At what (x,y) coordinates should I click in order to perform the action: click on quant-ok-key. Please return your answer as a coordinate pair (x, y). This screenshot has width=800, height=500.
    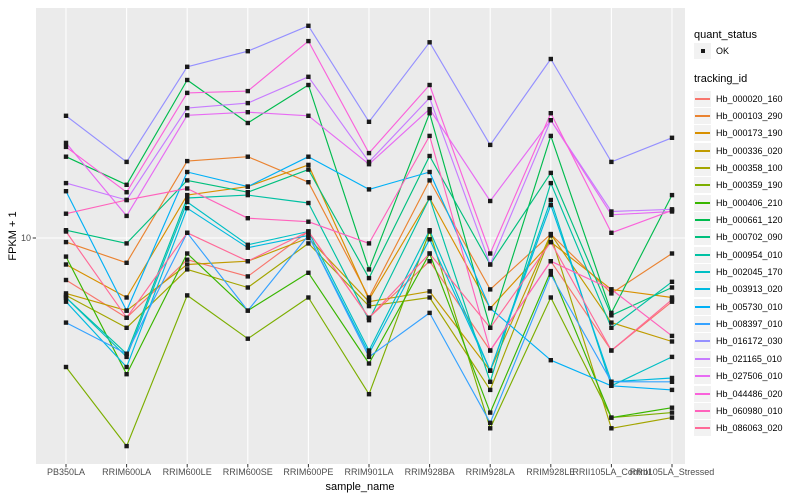
    Looking at the image, I should click on (702, 51).